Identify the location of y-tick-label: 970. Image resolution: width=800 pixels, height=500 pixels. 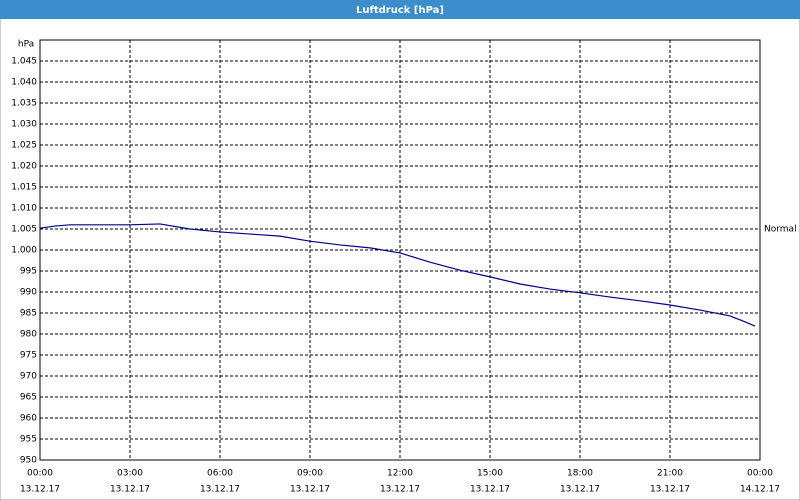
(28, 377).